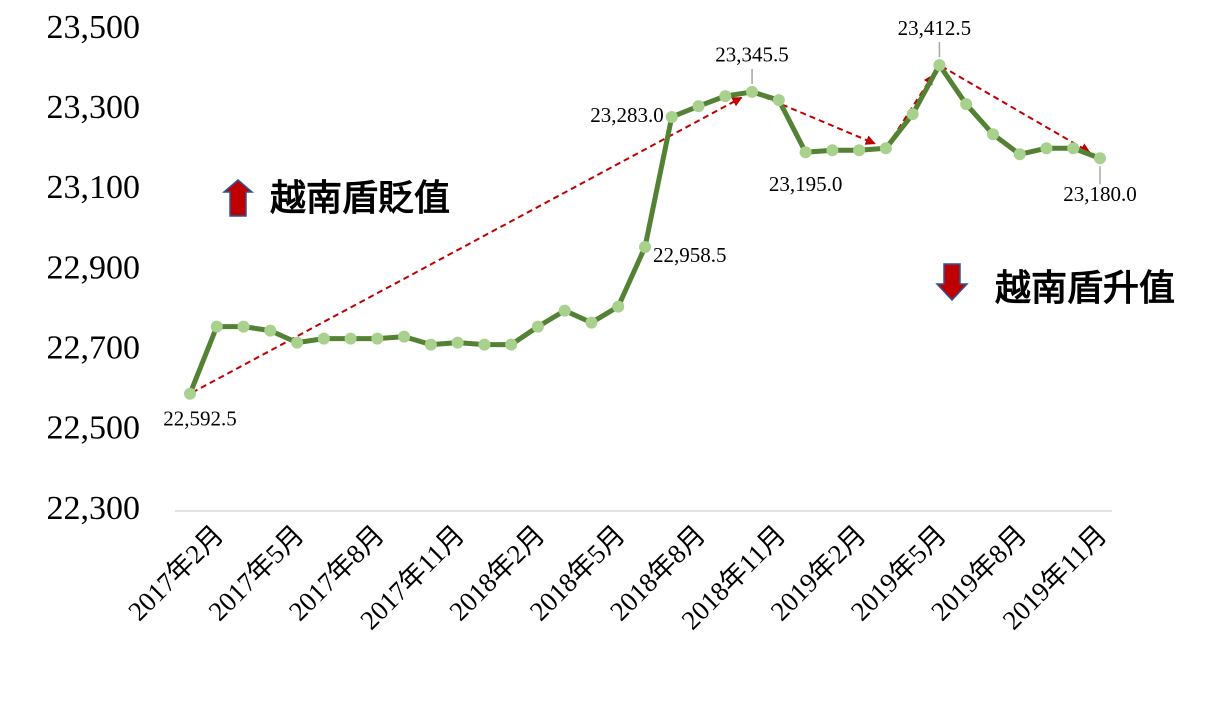 This screenshot has width=1212, height=721. I want to click on data-label: 23,345.5, so click(752, 55).